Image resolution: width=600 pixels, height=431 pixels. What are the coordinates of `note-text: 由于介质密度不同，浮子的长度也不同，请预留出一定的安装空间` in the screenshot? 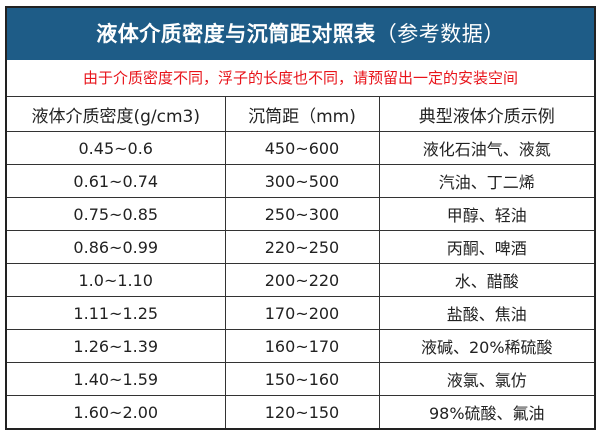 It's located at (300, 78).